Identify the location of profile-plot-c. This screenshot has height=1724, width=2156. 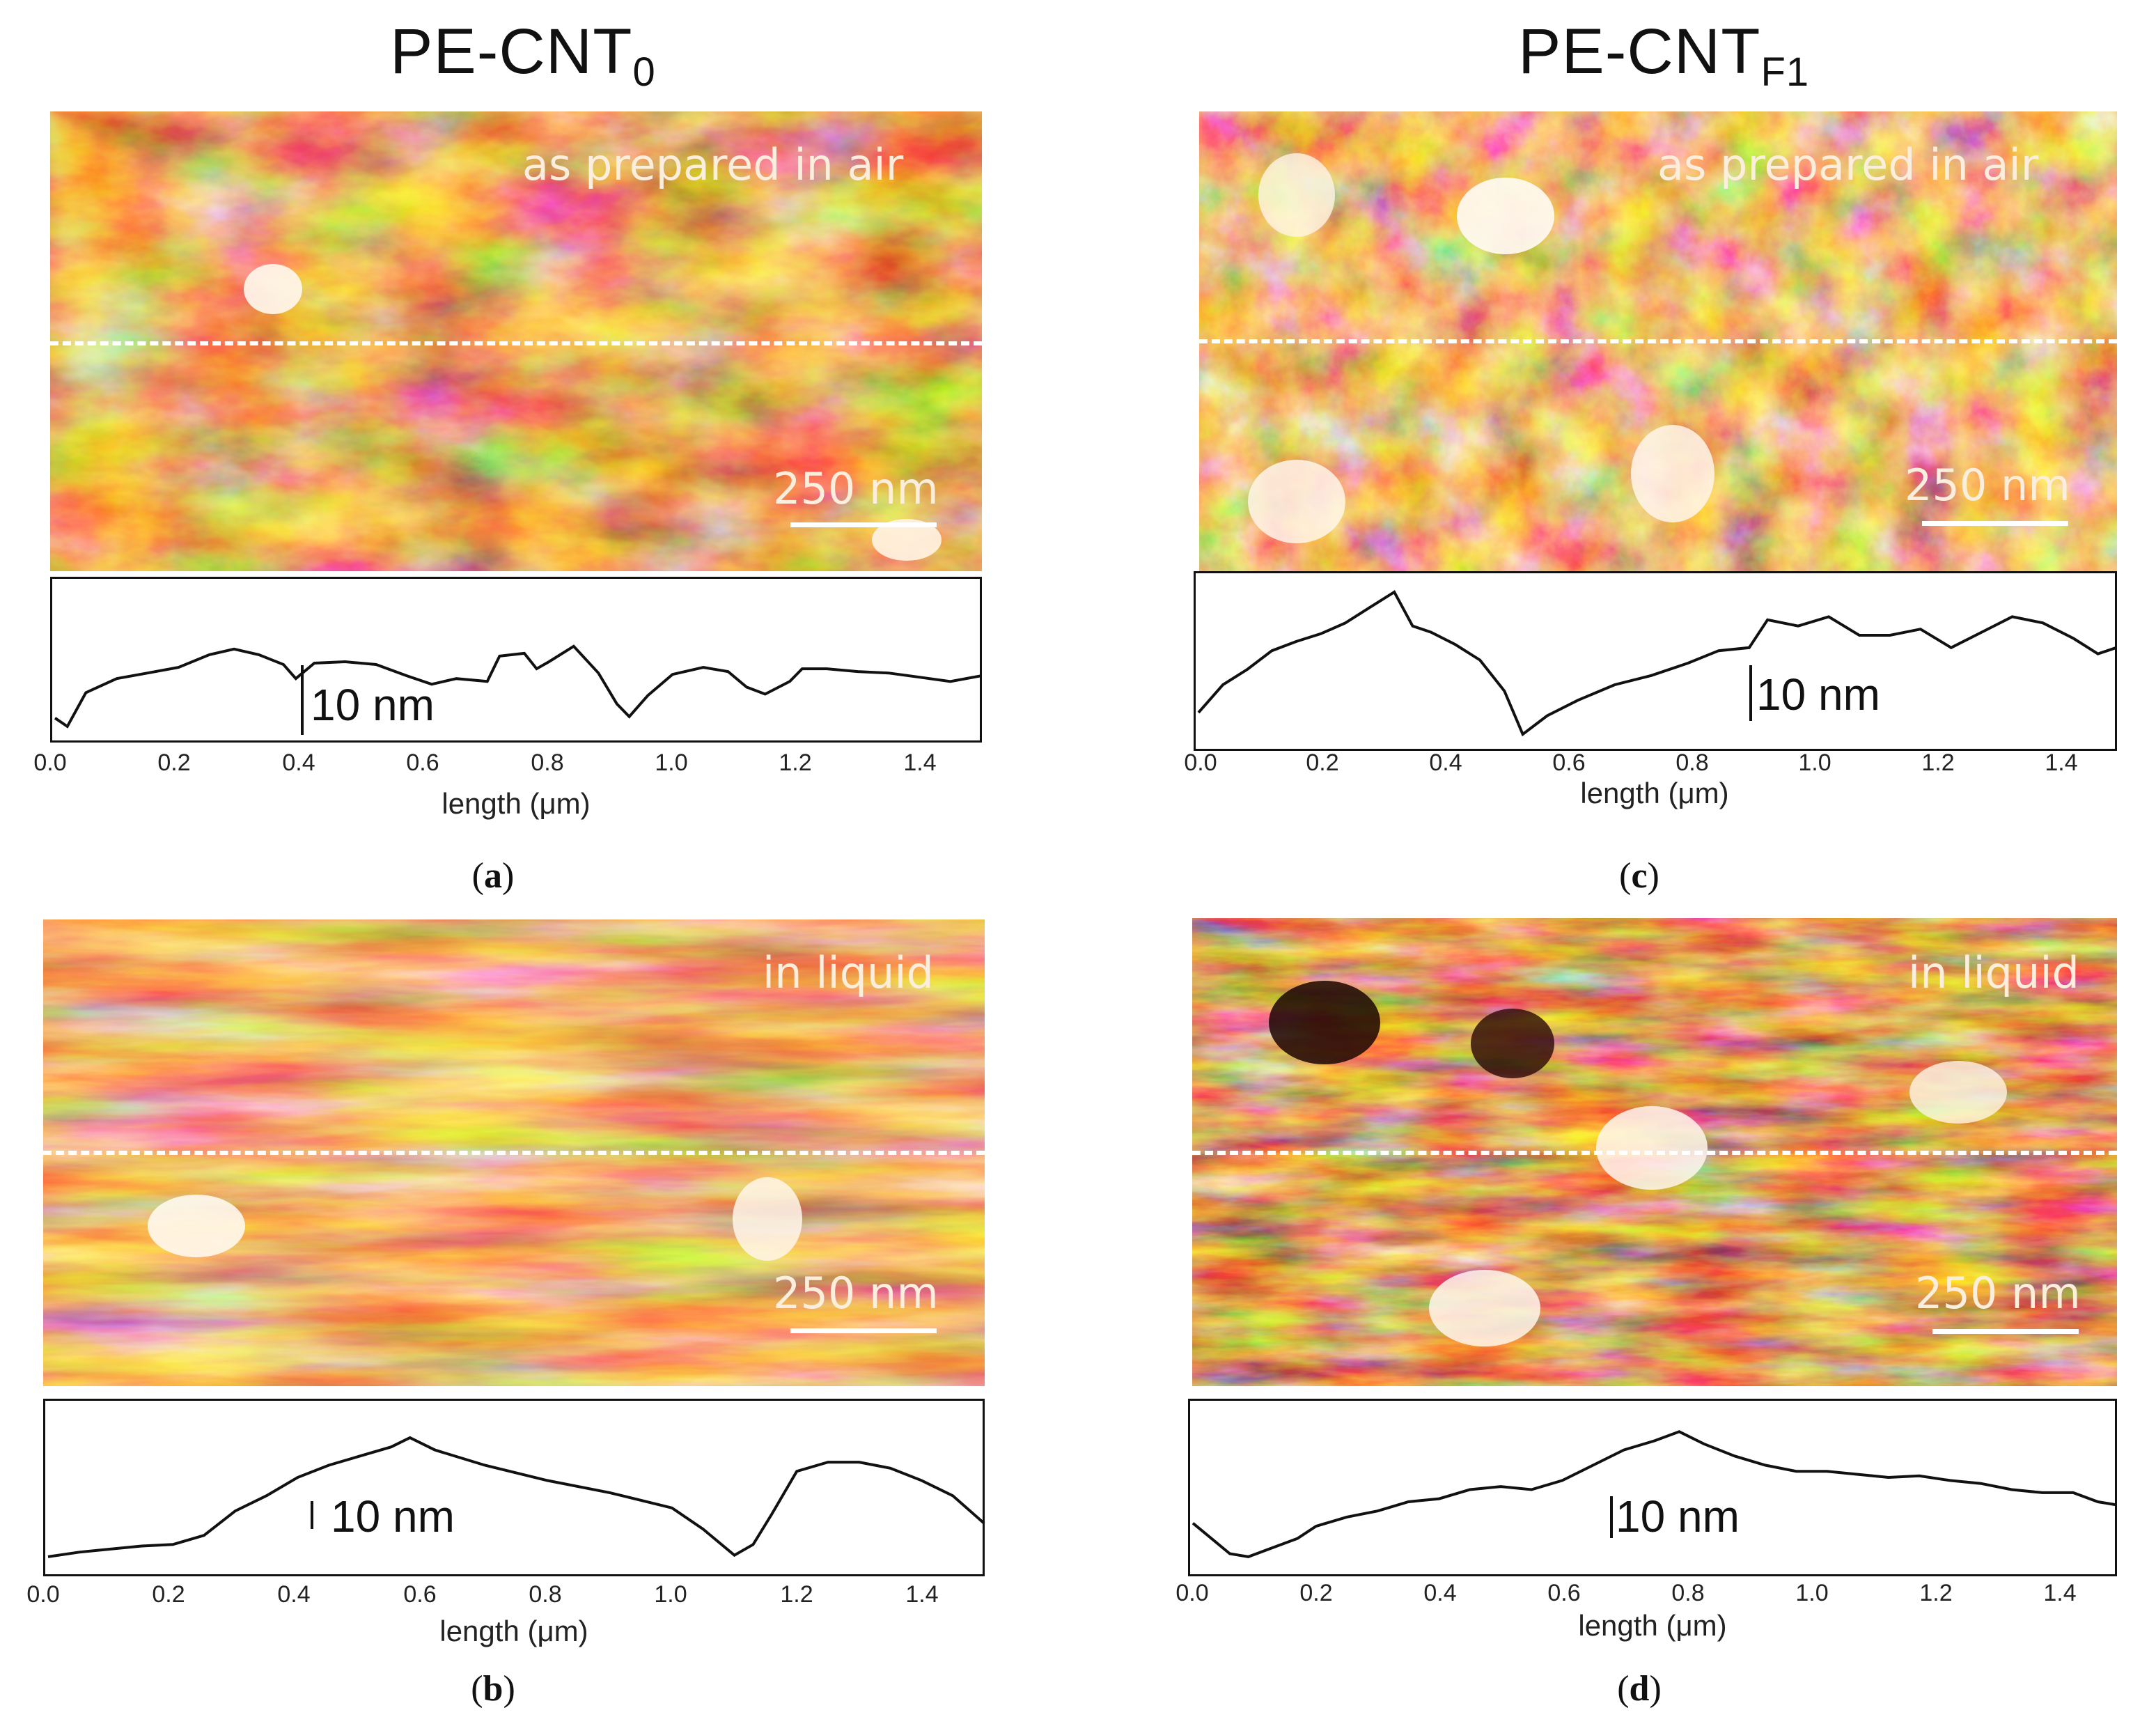
(1657, 663).